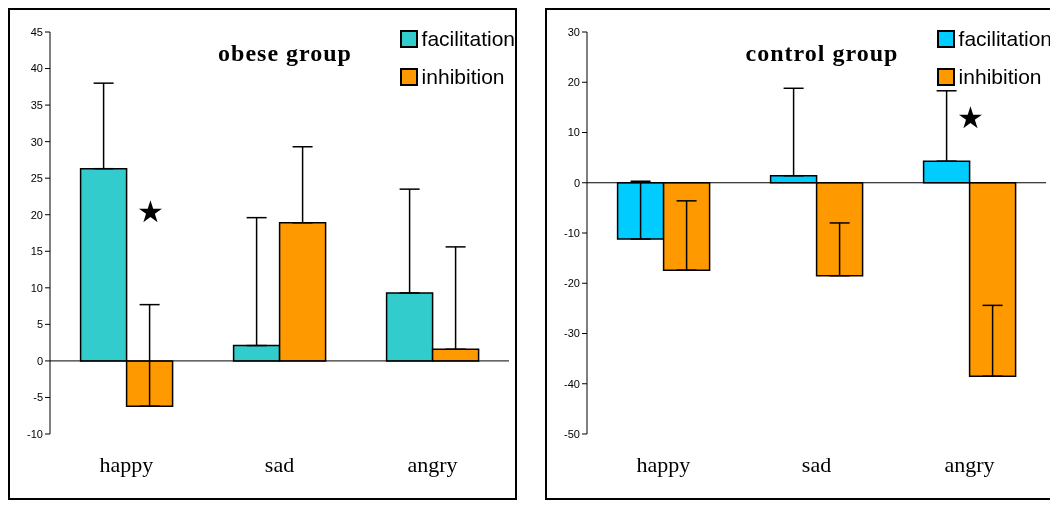 The width and height of the screenshot is (1050, 507). Describe the element at coordinates (38, 397) in the screenshot. I see `y-tick-label: -5` at that location.